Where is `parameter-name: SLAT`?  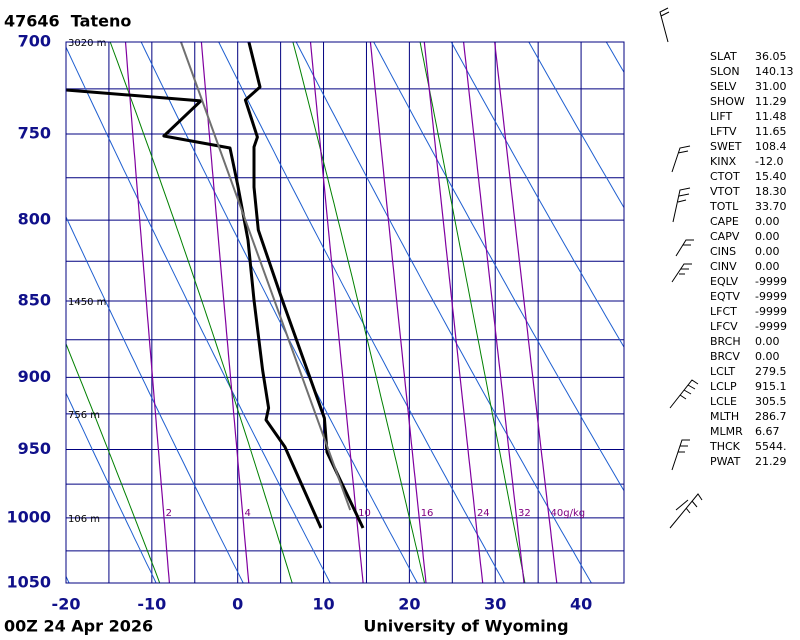
parameter-name: SLAT is located at coordinates (723, 56).